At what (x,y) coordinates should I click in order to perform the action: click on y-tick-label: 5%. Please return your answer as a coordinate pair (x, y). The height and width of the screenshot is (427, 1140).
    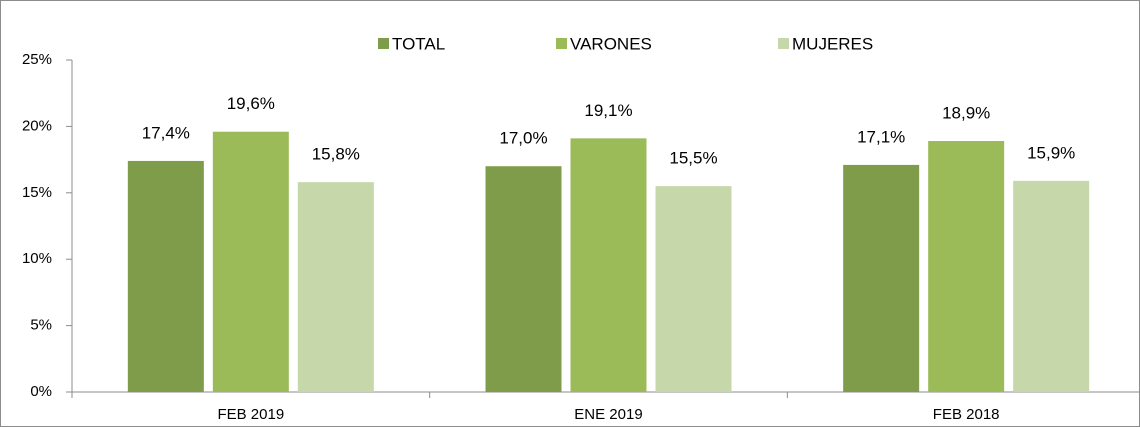
    Looking at the image, I should click on (41, 325).